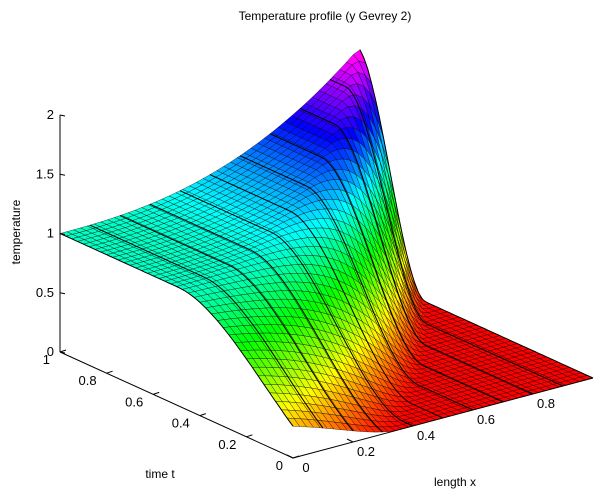 The width and height of the screenshot is (605, 489). What do you see at coordinates (486, 419) in the screenshot?
I see `x-axis-tick-label: 0.6` at bounding box center [486, 419].